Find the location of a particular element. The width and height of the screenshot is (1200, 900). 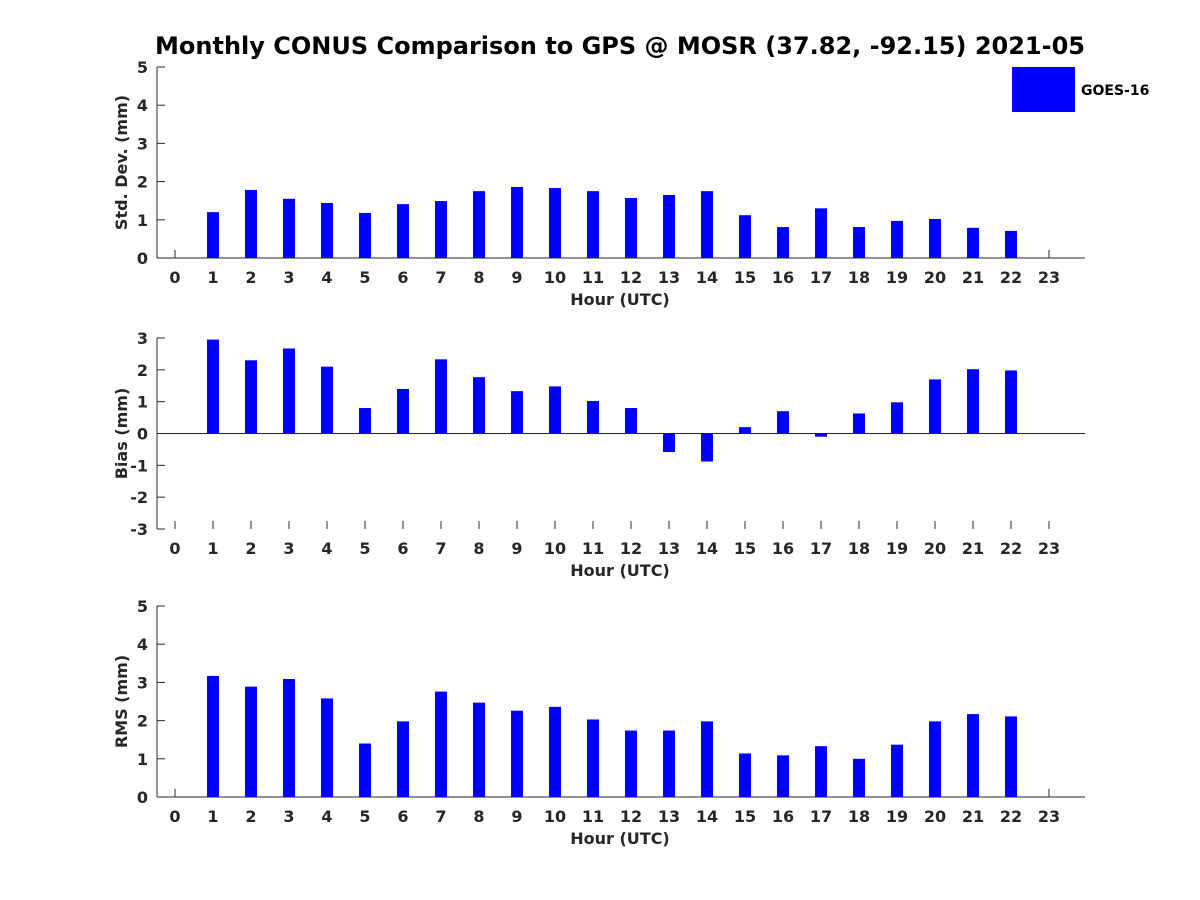

y-axis-label: Std. Dev. (mm) is located at coordinates (121, 162).